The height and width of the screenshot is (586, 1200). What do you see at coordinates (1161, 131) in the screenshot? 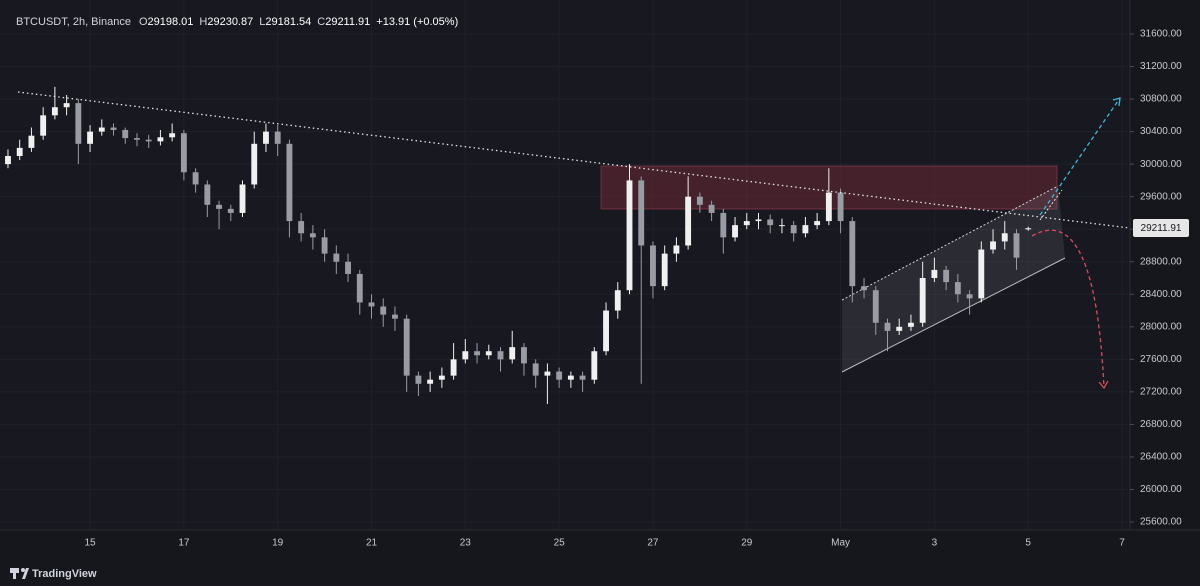
I see `y-tick-label: 30400.00` at bounding box center [1161, 131].